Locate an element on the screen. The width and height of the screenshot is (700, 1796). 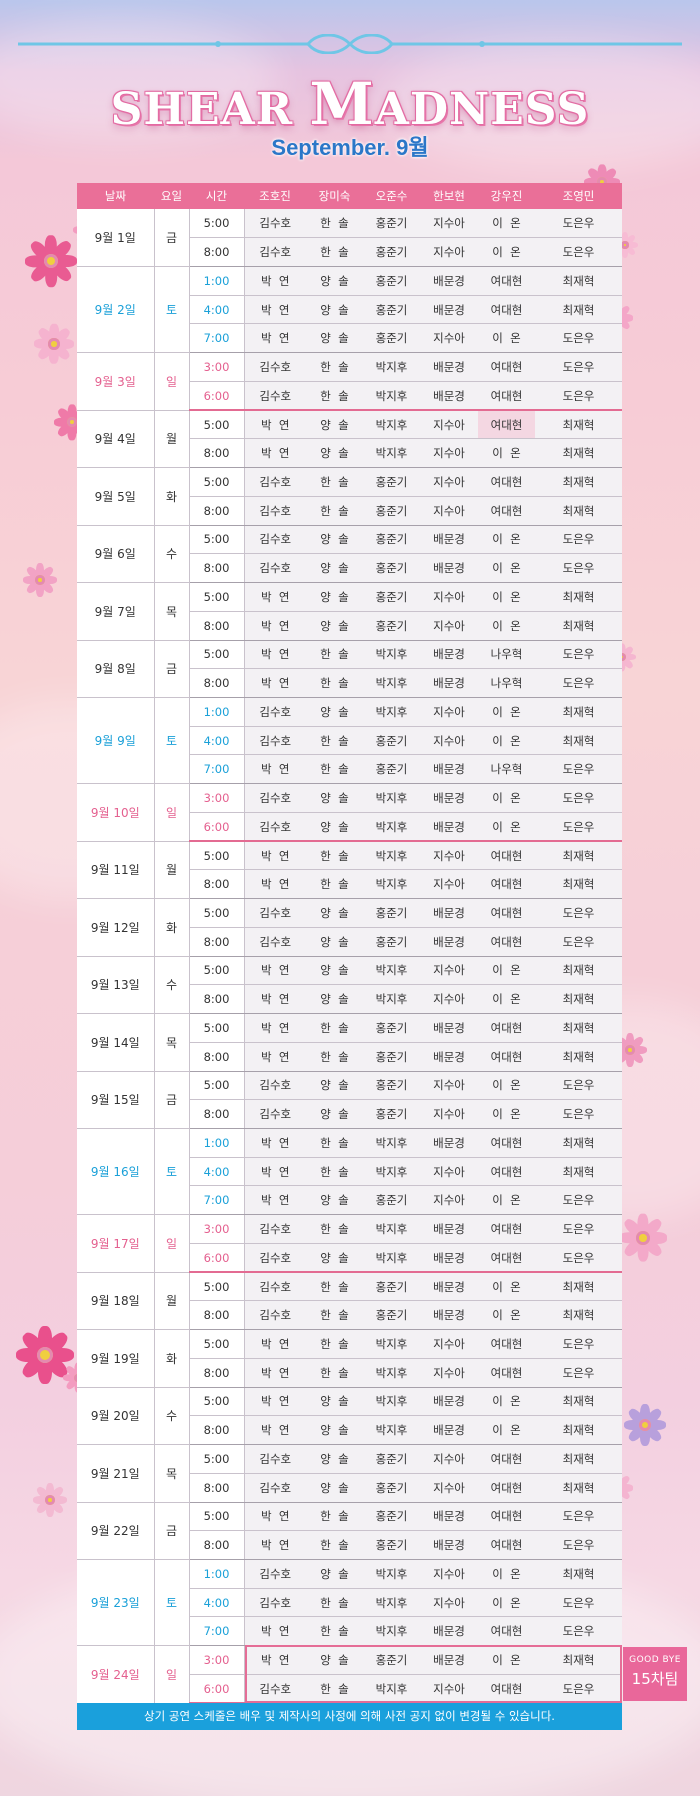
time-cell: 7:00 is located at coordinates (217, 338).